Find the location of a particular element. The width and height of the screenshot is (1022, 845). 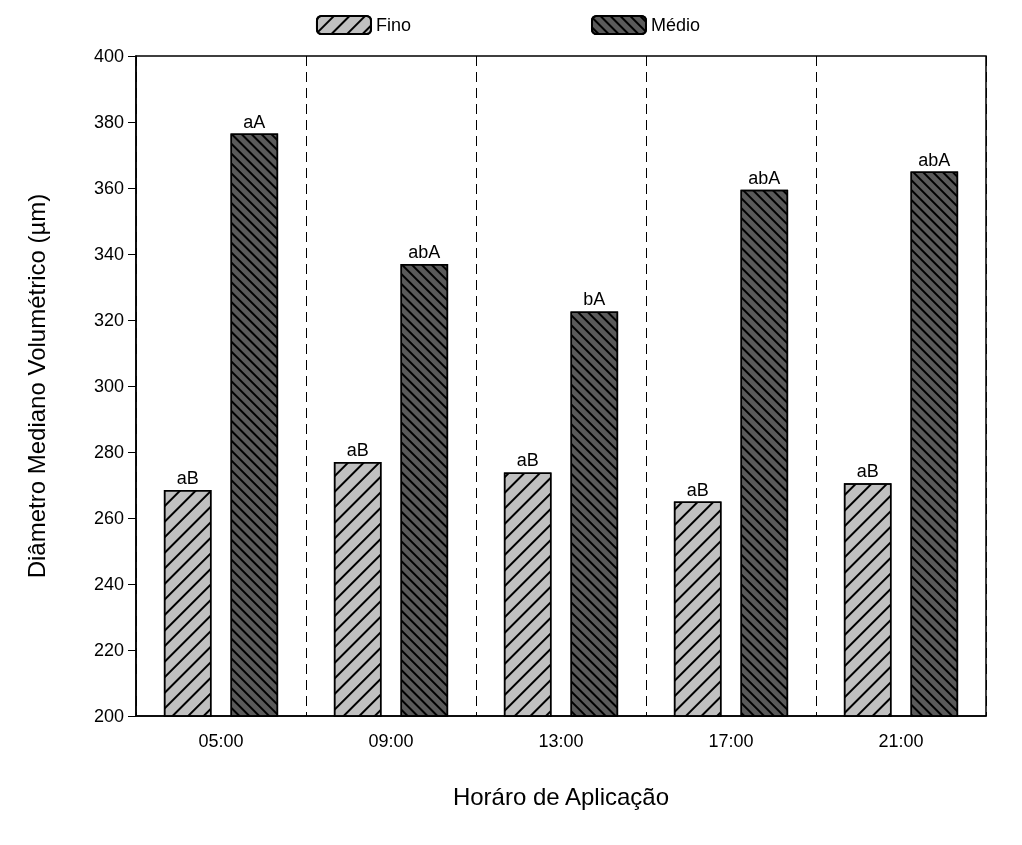

x-tick-label: 21:00 is located at coordinates (901, 741).